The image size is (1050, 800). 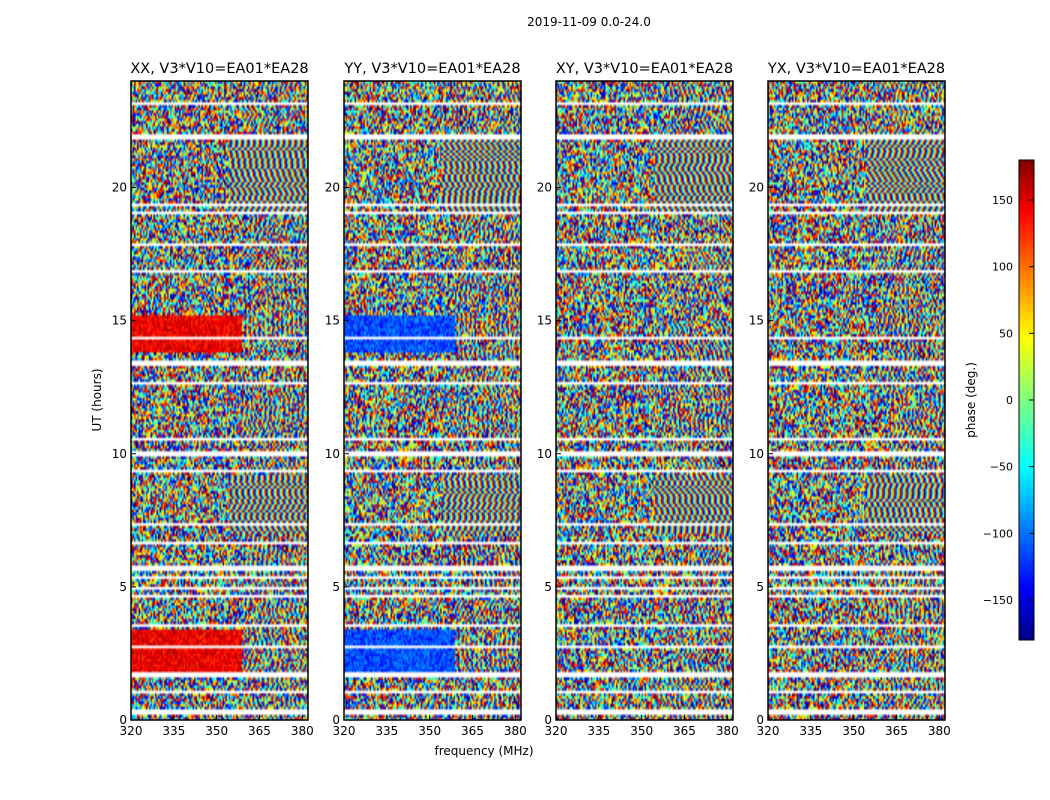 What do you see at coordinates (998, 600) in the screenshot?
I see `colorbar-tick-label: −150` at bounding box center [998, 600].